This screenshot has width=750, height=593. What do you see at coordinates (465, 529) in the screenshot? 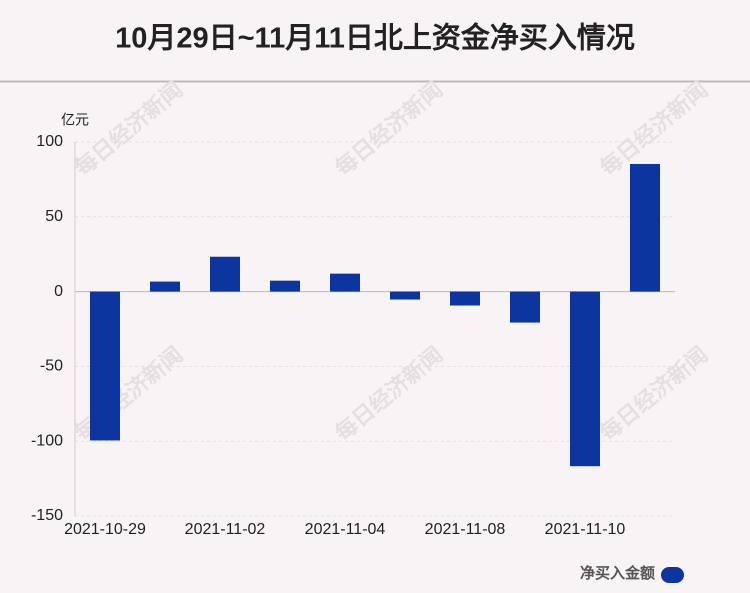
I see `x-tick-label: 2021-11-08` at bounding box center [465, 529].